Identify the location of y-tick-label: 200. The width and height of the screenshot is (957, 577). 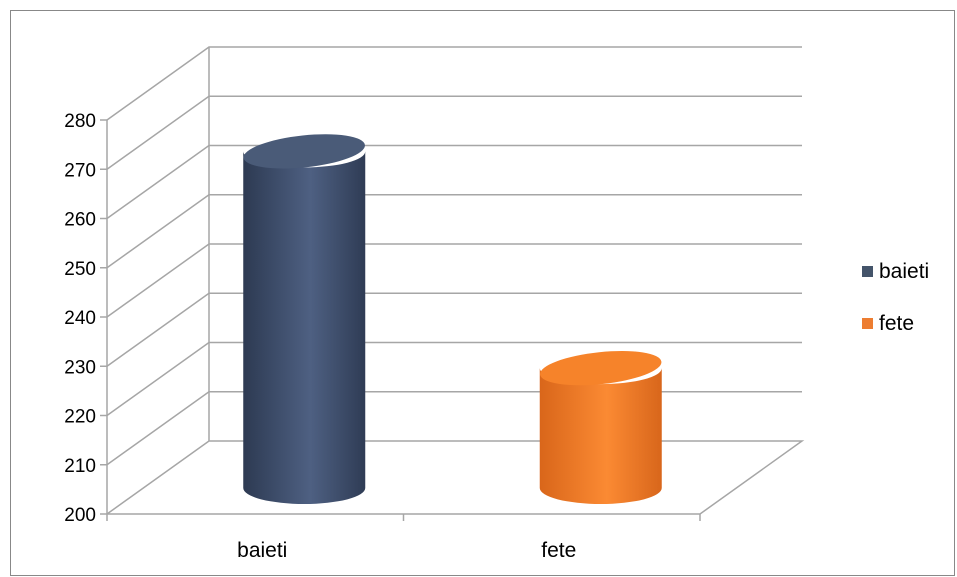
(80, 515).